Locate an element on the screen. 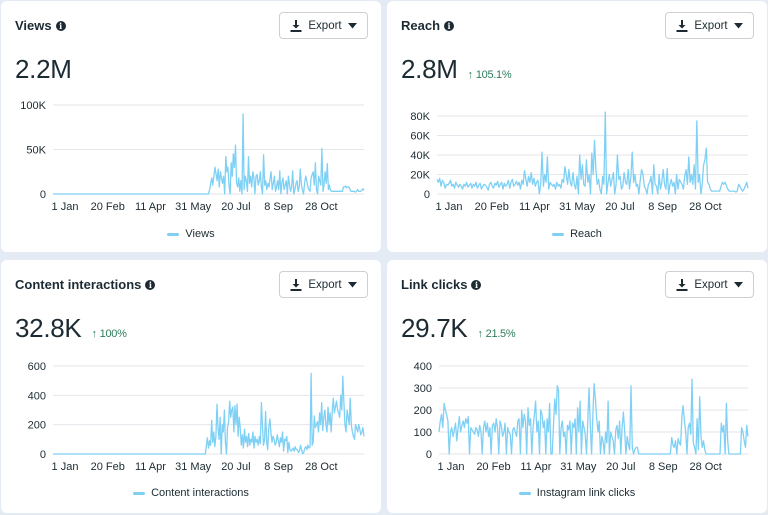 Image resolution: width=768 pixels, height=515 pixels. delta-text: 21.5% is located at coordinates (500, 334).